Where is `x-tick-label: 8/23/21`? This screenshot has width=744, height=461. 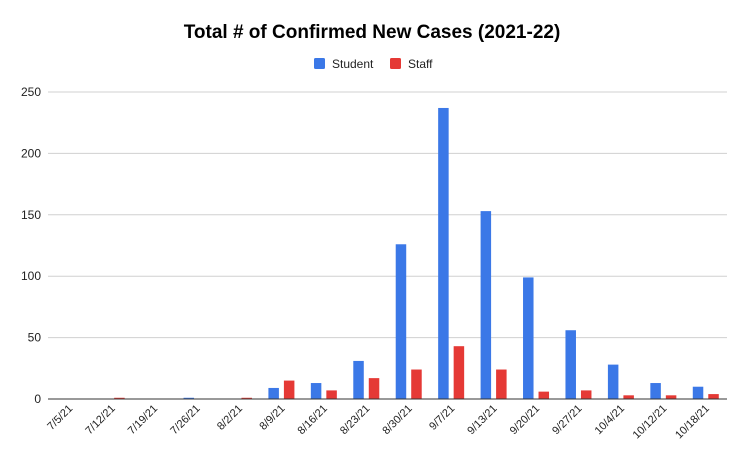
x-tick-label: 8/23/21 is located at coordinates (355, 420).